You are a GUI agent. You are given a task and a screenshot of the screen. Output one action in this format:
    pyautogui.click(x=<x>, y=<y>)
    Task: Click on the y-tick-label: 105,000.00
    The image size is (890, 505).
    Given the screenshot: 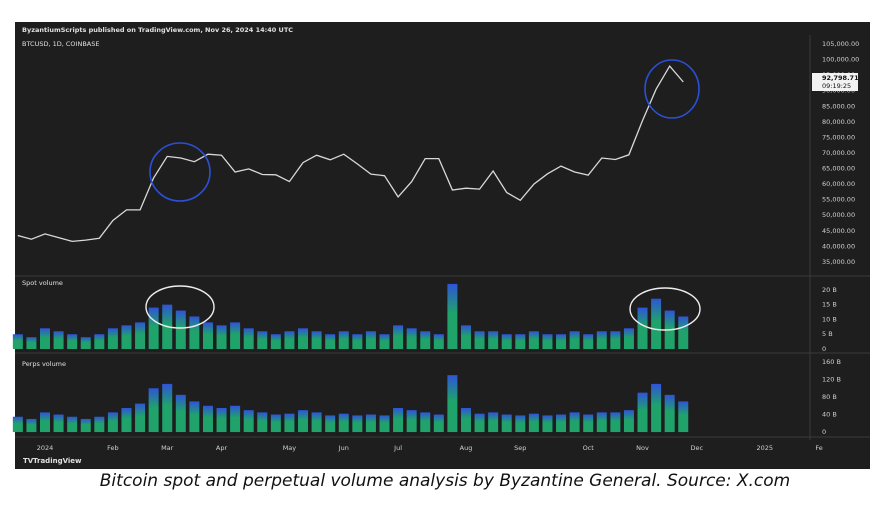 What is the action you would take?
    pyautogui.click(x=840, y=44)
    